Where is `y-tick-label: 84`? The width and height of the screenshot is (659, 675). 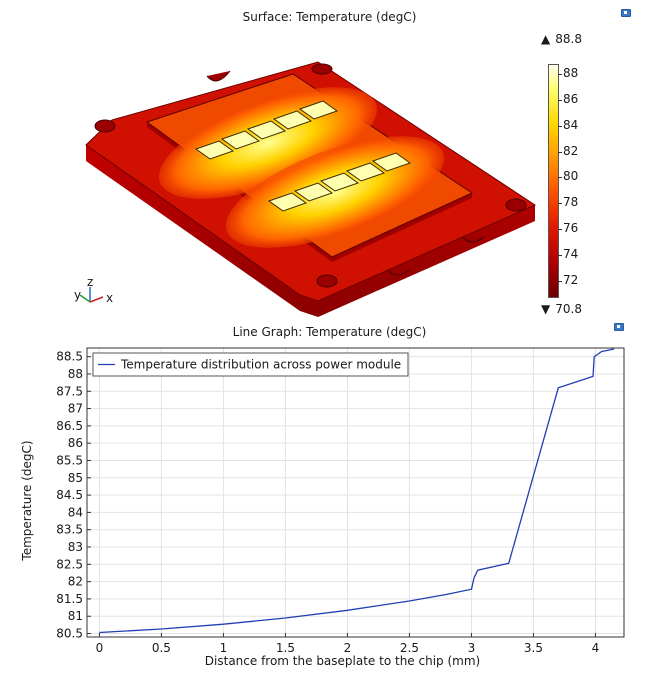 y-tick-label: 84 is located at coordinates (75, 512).